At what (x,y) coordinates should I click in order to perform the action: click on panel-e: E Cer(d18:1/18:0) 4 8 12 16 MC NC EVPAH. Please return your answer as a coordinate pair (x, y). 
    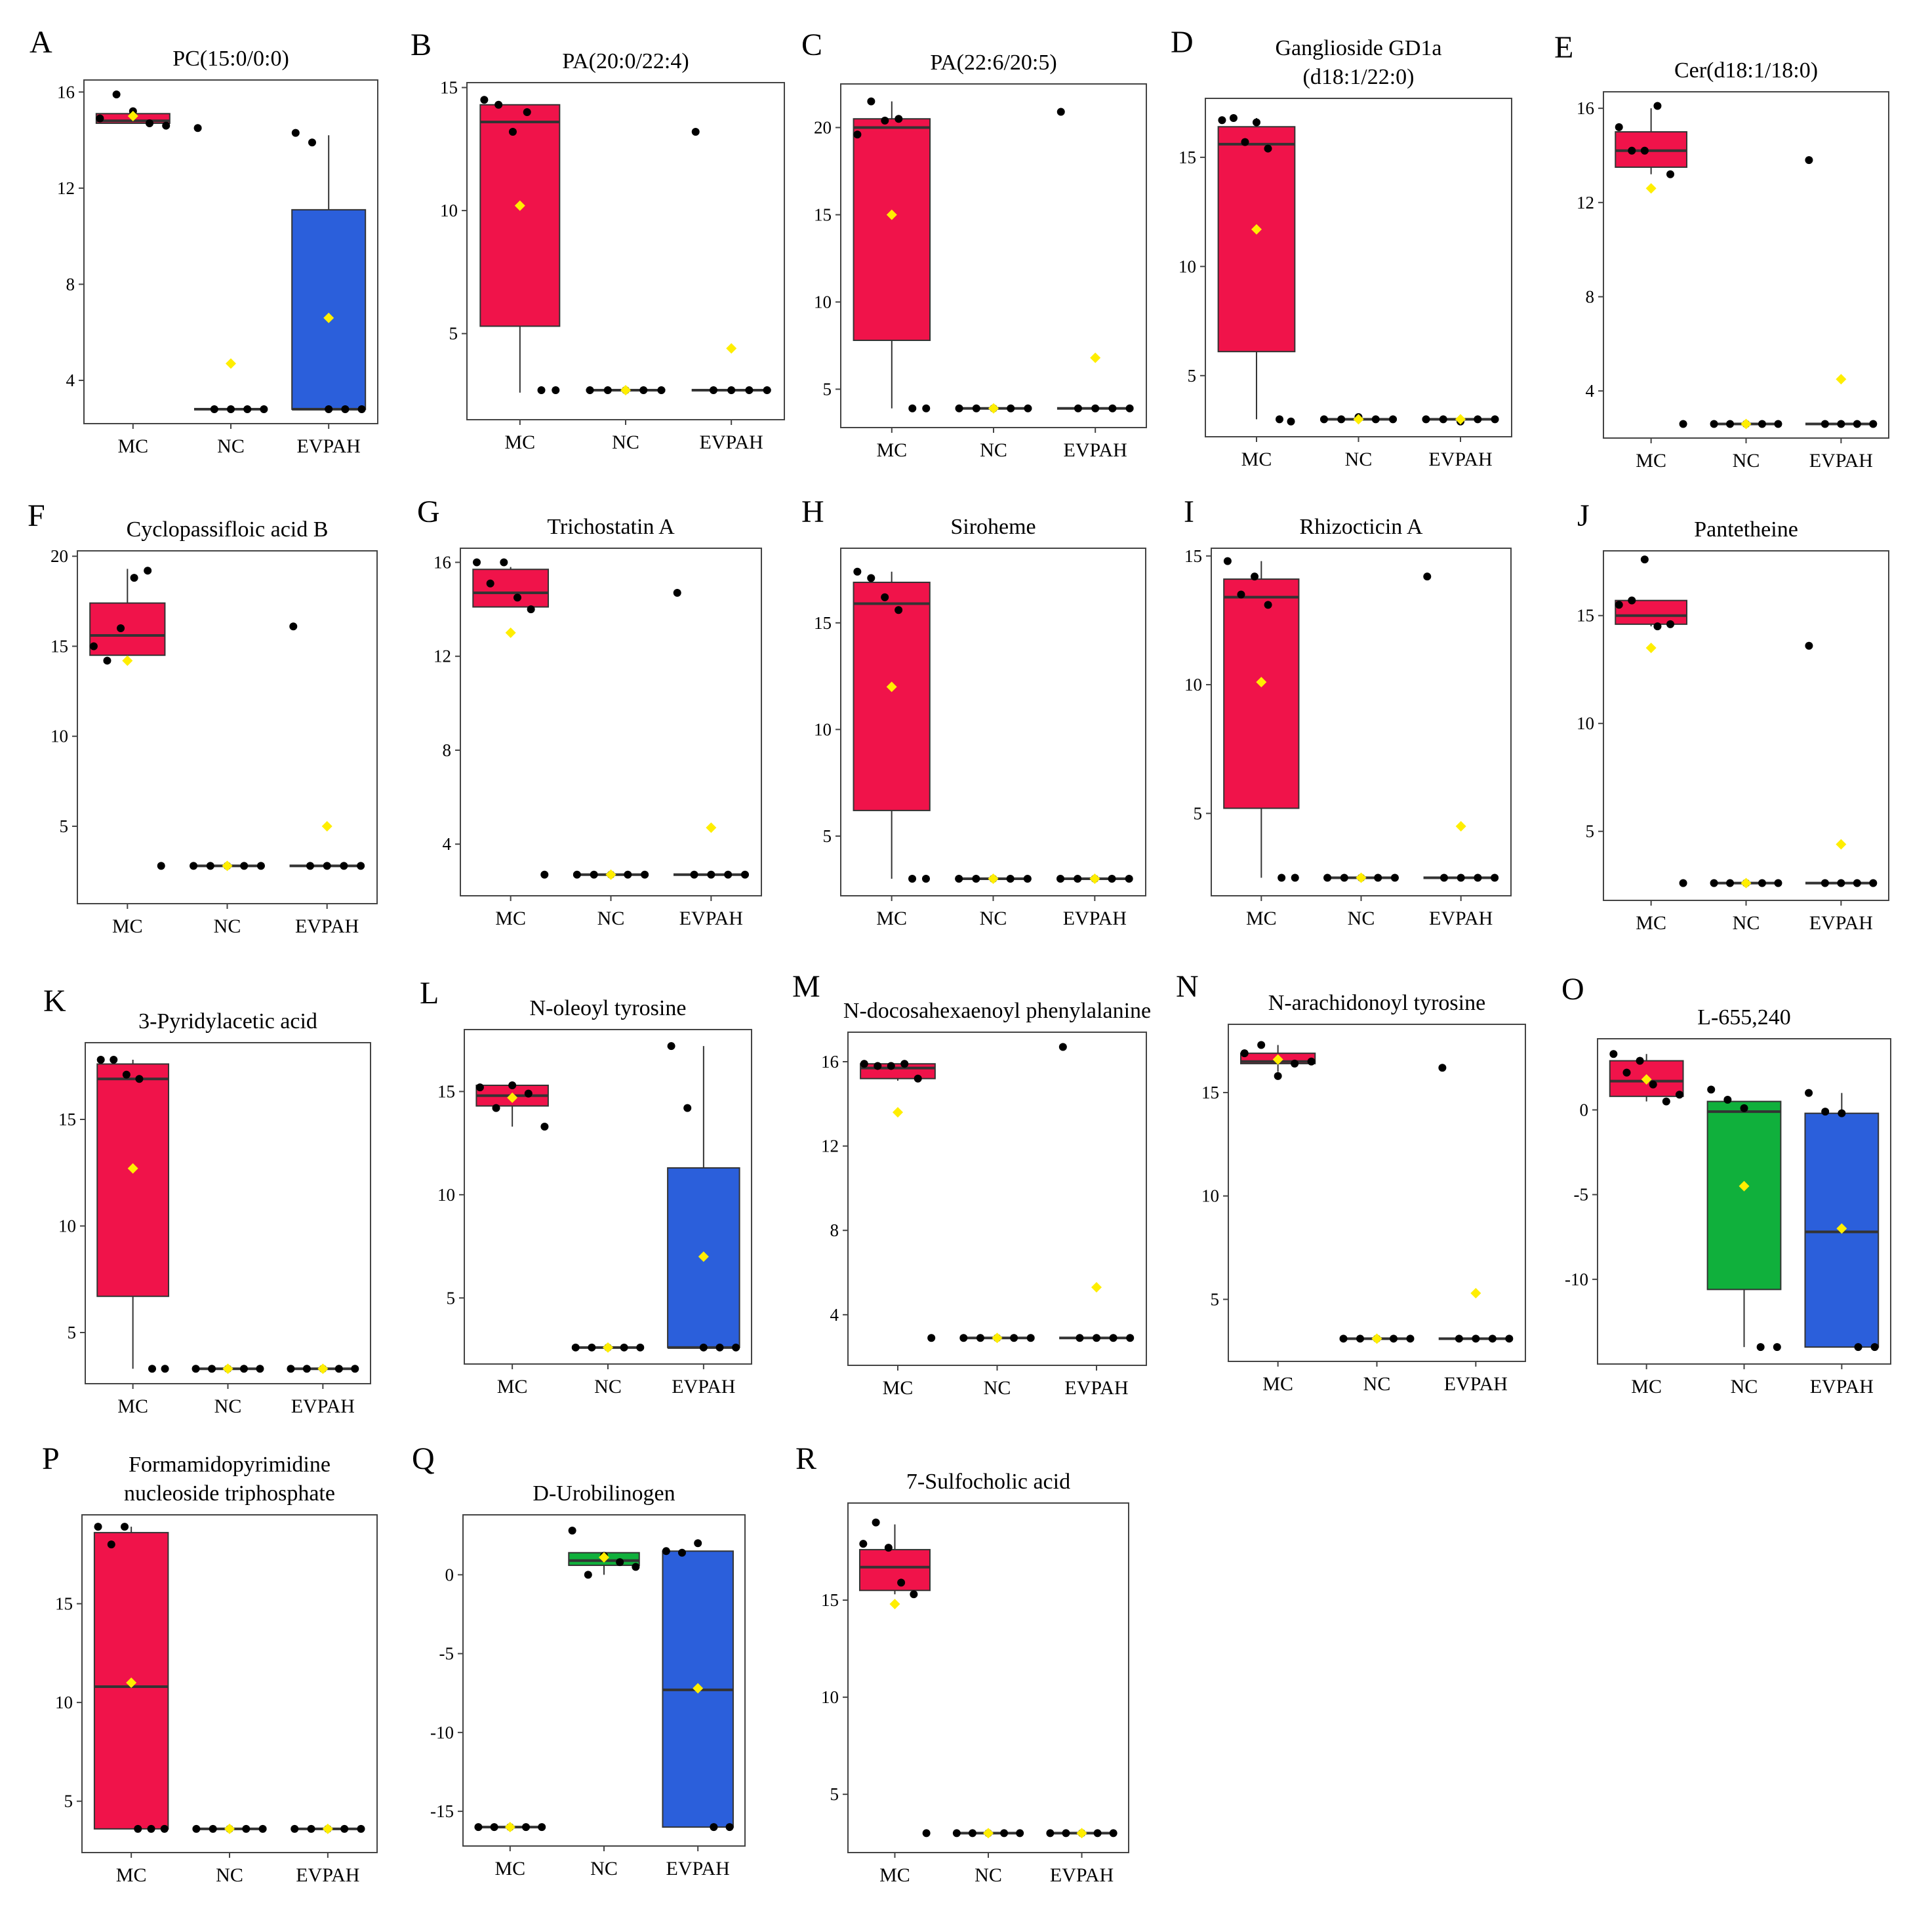
    Looking at the image, I should click on (1721, 251).